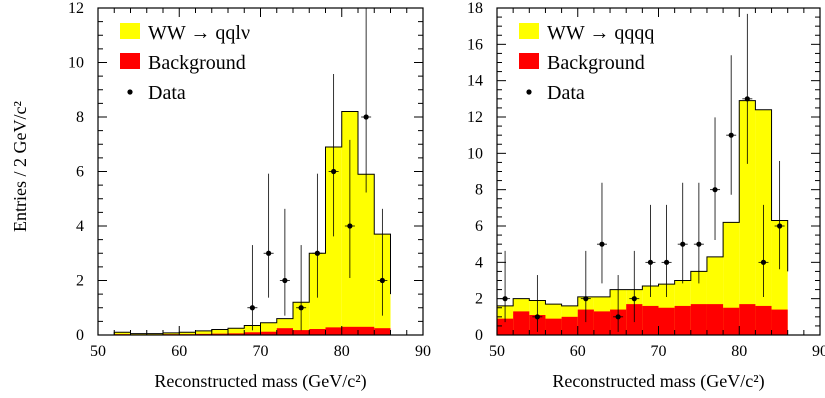 The height and width of the screenshot is (398, 825). I want to click on y-tick-label: 14, so click(475, 81).